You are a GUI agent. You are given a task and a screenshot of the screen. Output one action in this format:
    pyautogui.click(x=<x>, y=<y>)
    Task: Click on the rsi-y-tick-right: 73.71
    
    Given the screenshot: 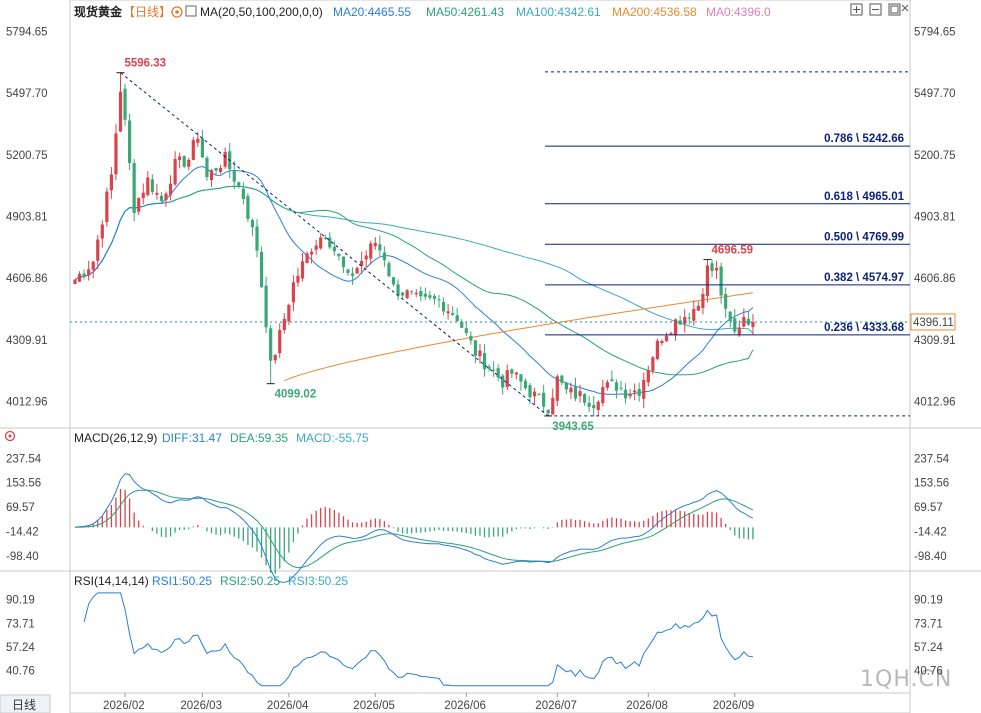 What is the action you would take?
    pyautogui.click(x=928, y=624)
    